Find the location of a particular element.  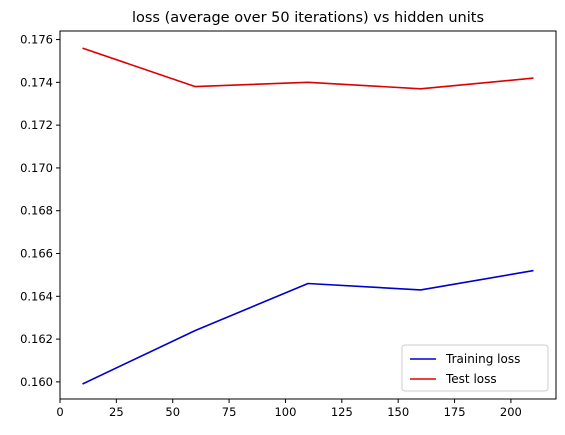

y-tick-label: 0.162 is located at coordinates (36, 339).